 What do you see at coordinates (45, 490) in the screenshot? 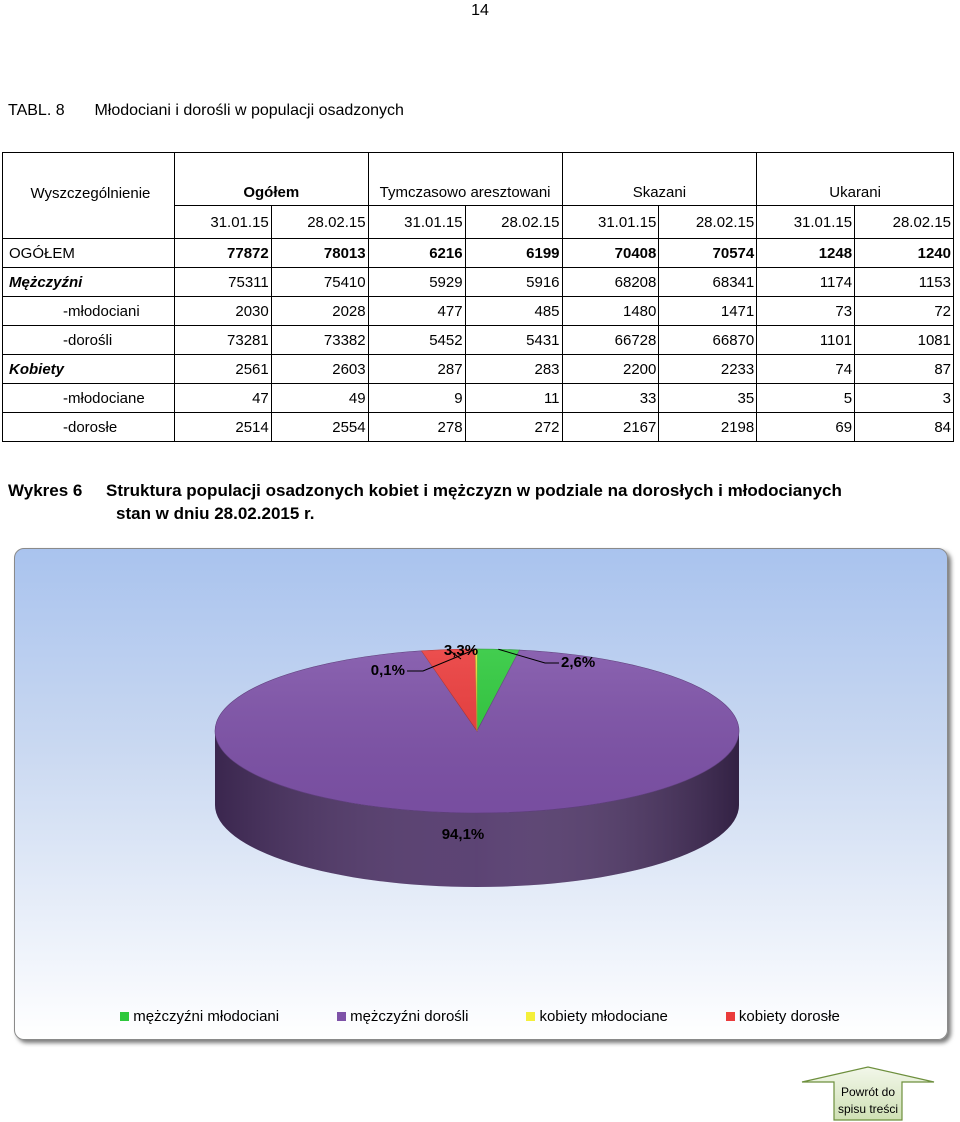
I see `chart-caption-number: Wykres 6` at bounding box center [45, 490].